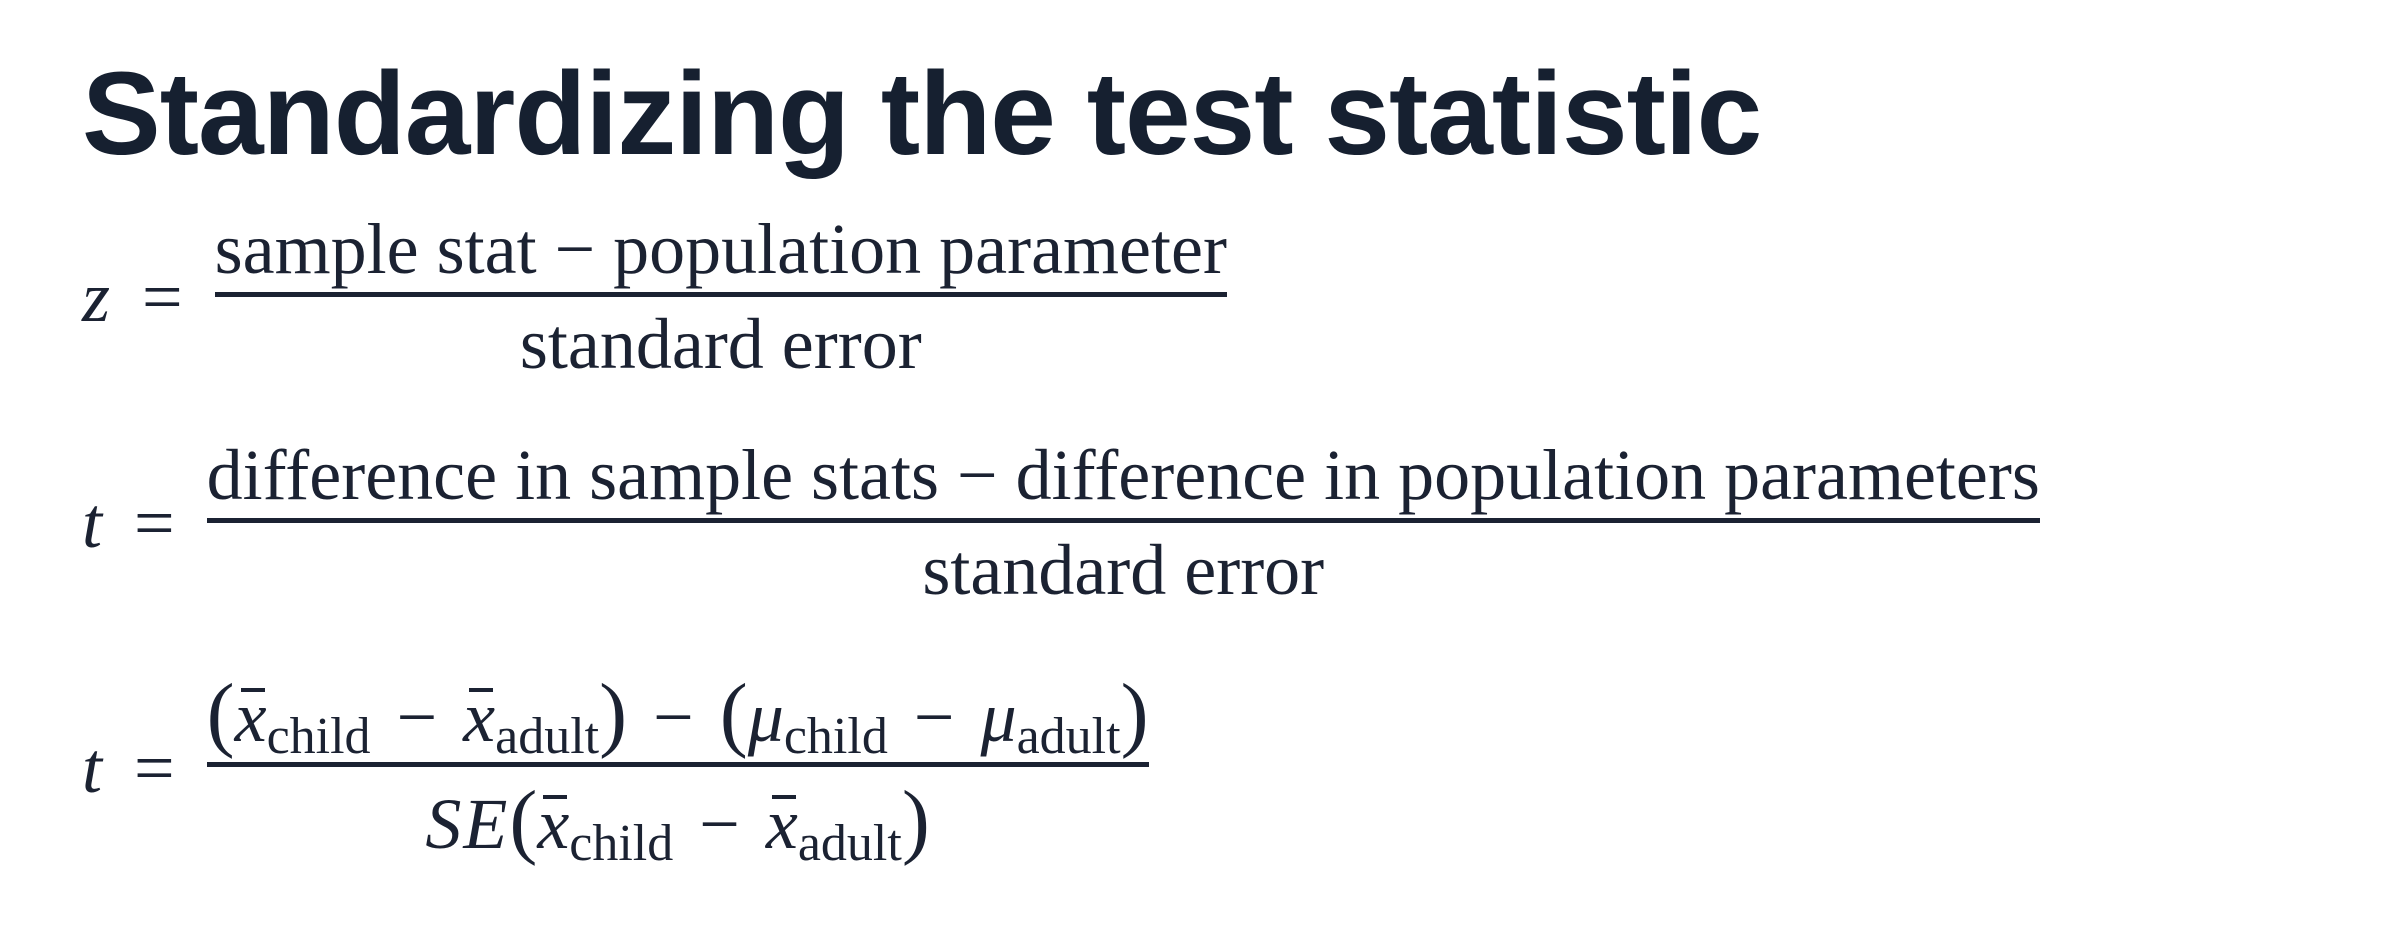 The width and height of the screenshot is (2394, 933). What do you see at coordinates (765, 717) in the screenshot?
I see `mu-child: μ` at bounding box center [765, 717].